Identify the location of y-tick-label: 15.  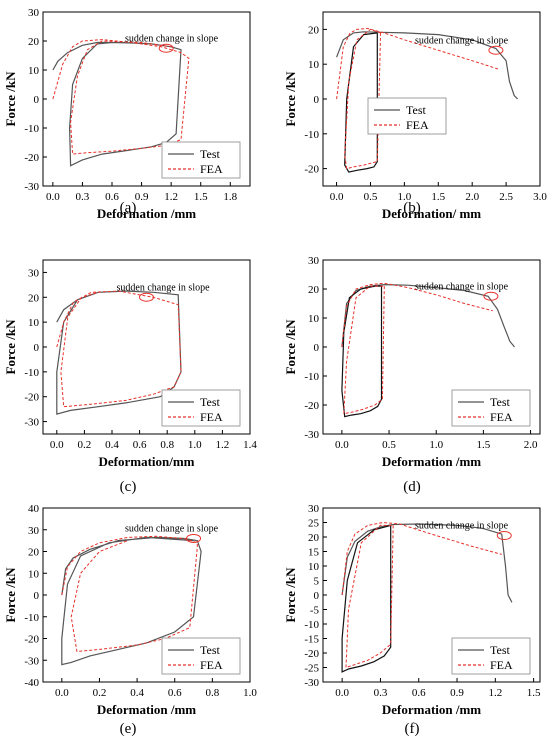
(314, 553).